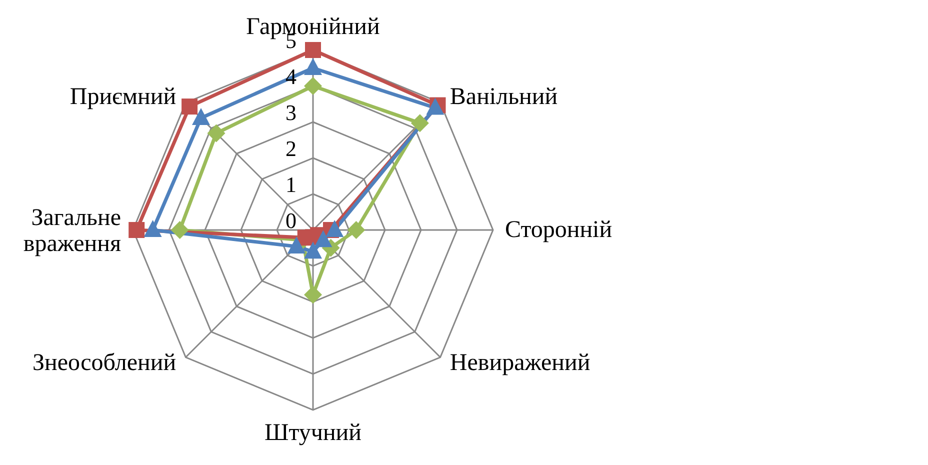  I want to click on spoke-label: Сторонній, so click(558, 230).